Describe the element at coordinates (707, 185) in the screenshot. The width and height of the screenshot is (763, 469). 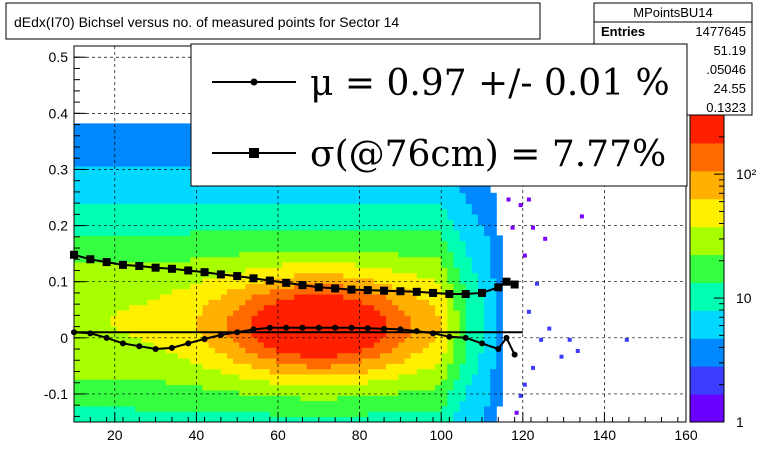
I see `colorbar-swatch` at that location.